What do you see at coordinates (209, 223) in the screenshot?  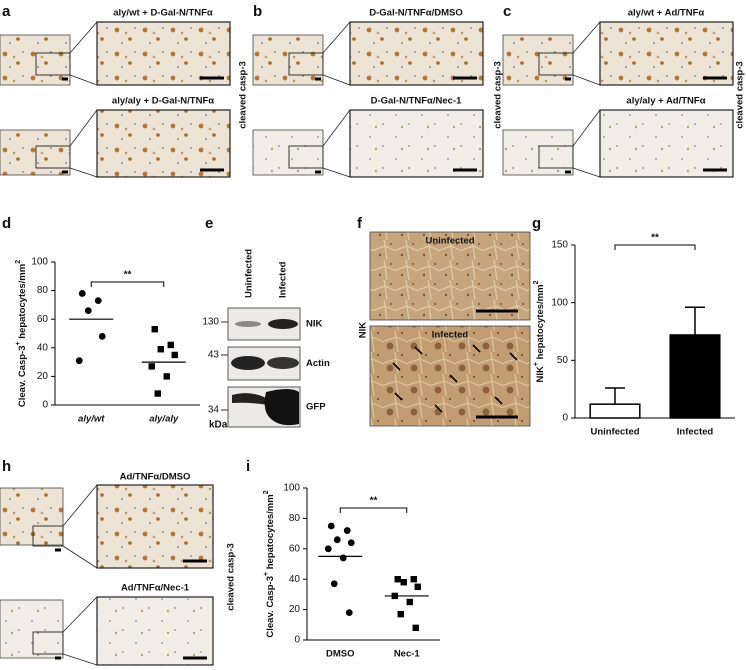 I see `panel-label: e` at bounding box center [209, 223].